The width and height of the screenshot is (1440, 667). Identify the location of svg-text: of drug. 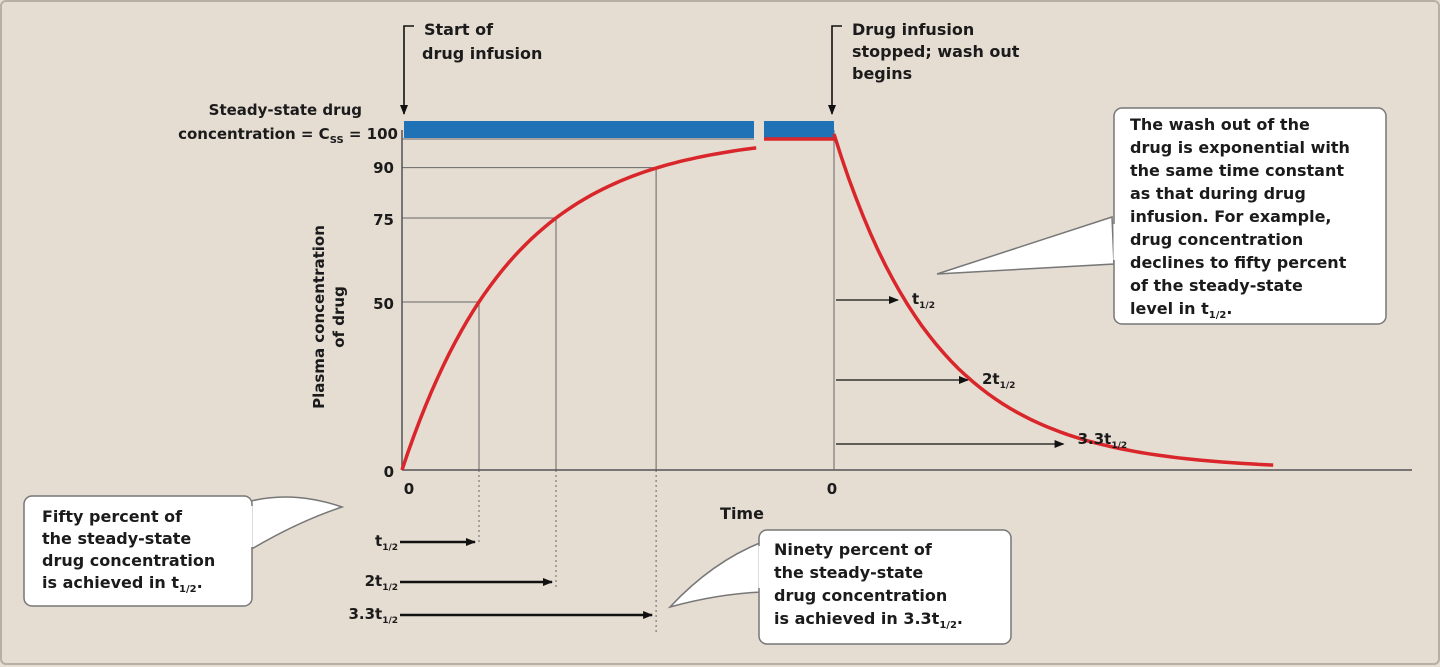
(339, 317).